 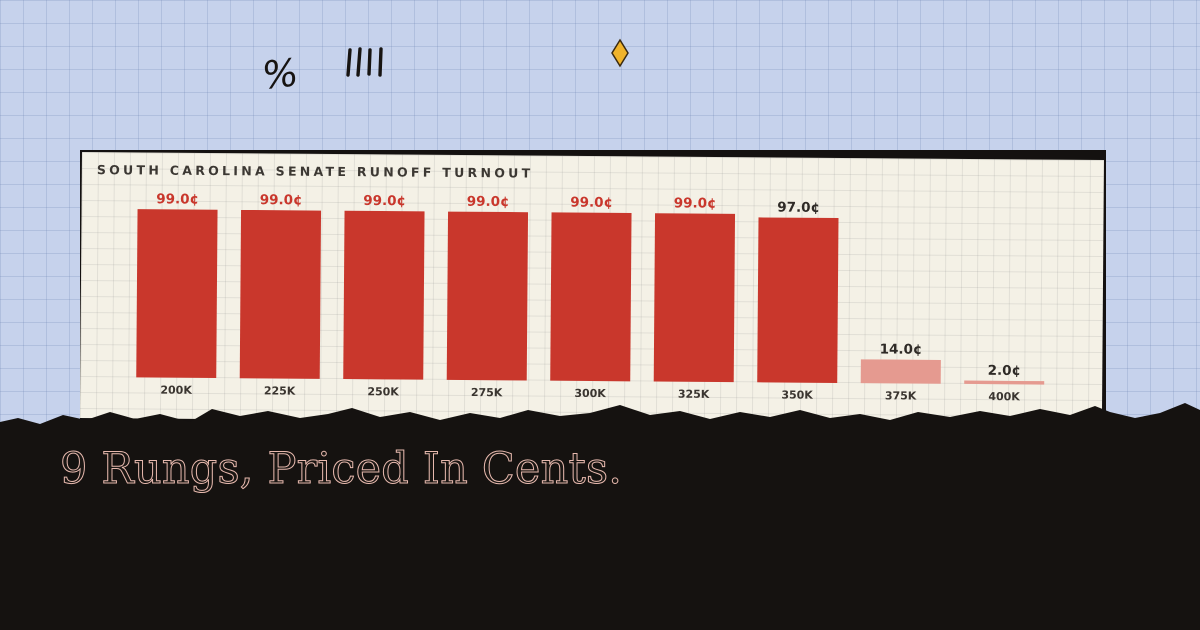 I want to click on value-label-200K: 99.0¢, so click(x=177, y=199).